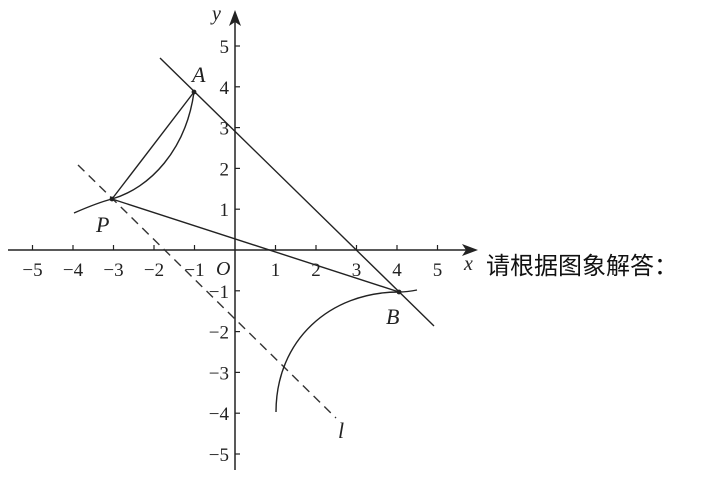 The width and height of the screenshot is (702, 480). What do you see at coordinates (397, 270) in the screenshot?
I see `x-tick-label: 4` at bounding box center [397, 270].